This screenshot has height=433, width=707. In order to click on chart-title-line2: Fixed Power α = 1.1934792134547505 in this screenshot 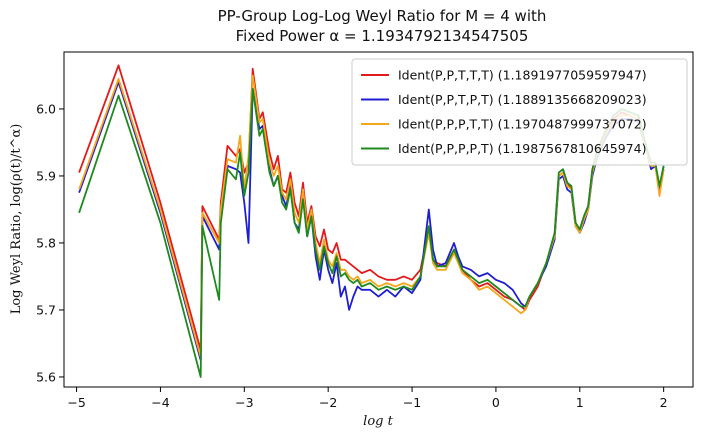, I will do `click(382, 36)`.